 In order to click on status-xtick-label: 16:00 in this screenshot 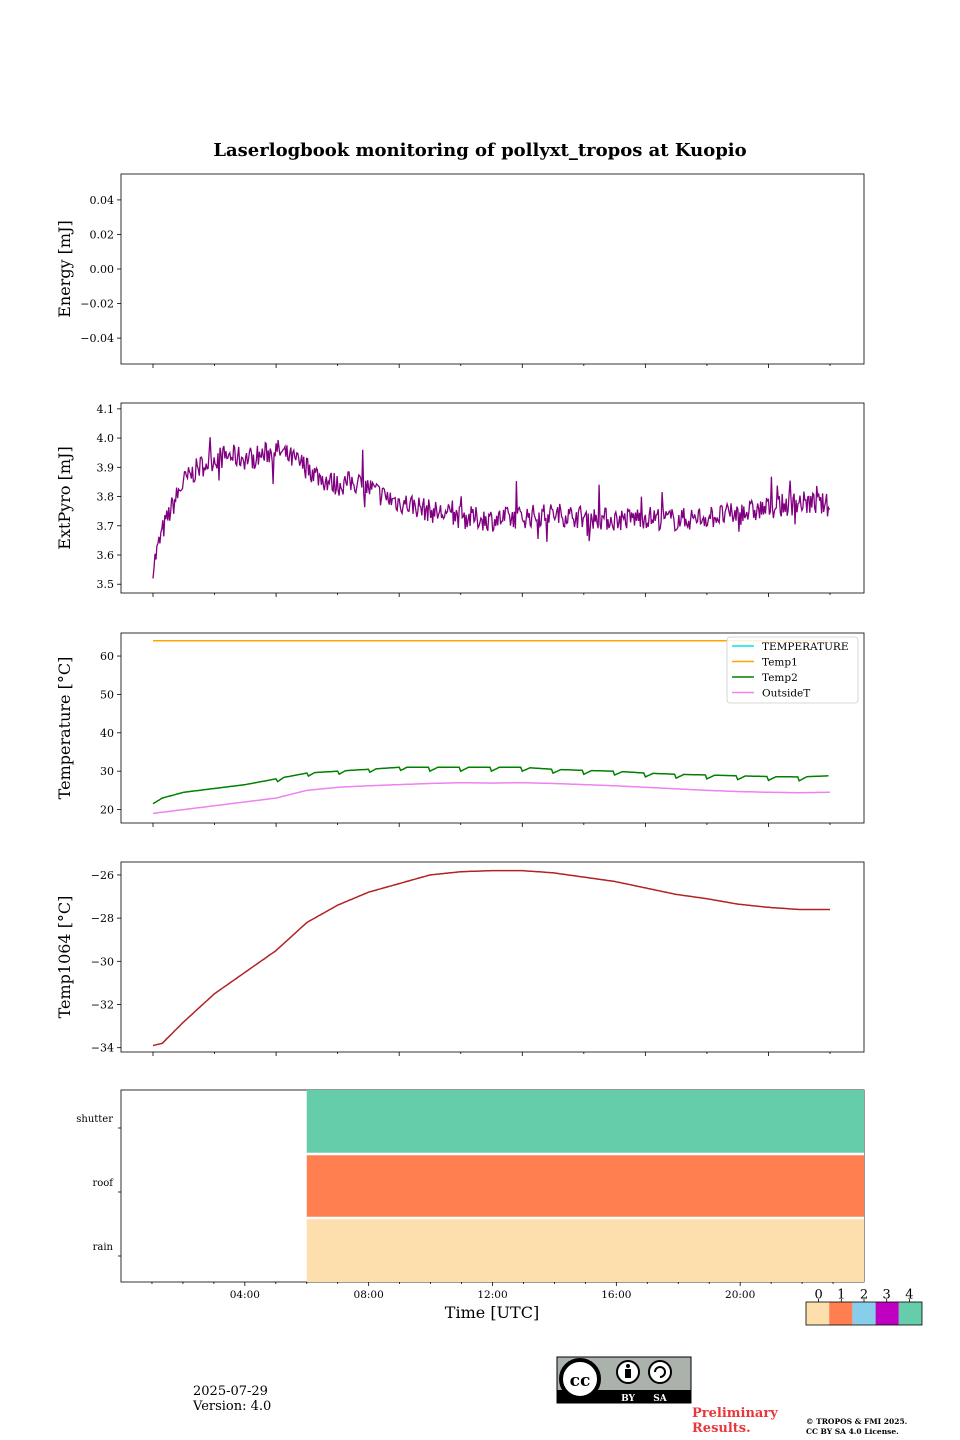, I will do `click(616, 1295)`.